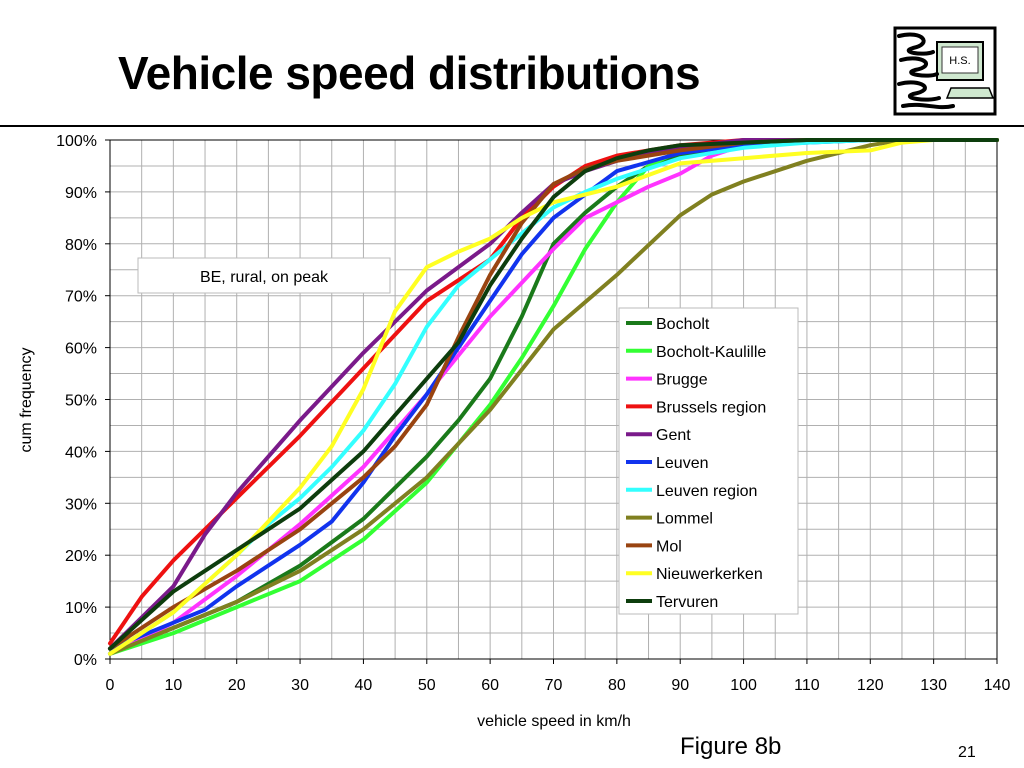  Describe the element at coordinates (490, 685) in the screenshot. I see `x-tick-label: 60` at that location.